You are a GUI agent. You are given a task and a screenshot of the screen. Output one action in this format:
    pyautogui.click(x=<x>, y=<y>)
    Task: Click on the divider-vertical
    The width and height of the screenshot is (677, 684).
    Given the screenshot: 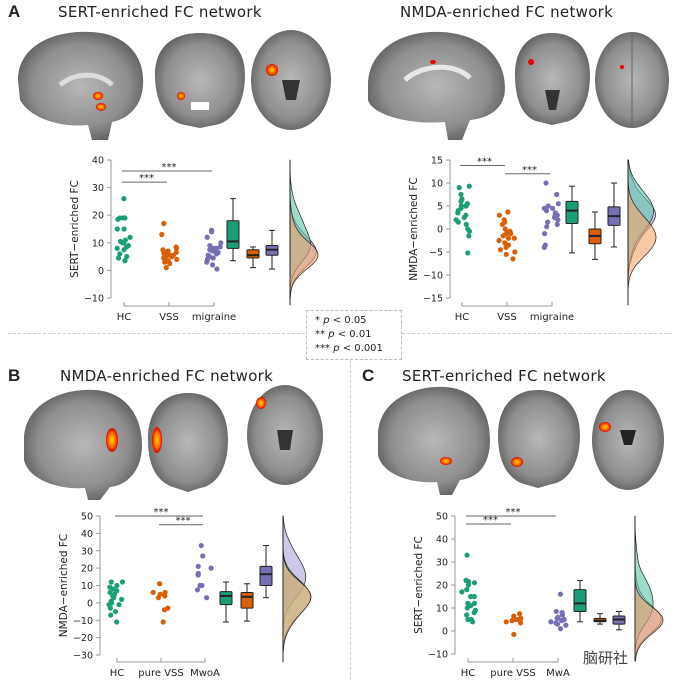 What is the action you would take?
    pyautogui.click(x=350, y=520)
    